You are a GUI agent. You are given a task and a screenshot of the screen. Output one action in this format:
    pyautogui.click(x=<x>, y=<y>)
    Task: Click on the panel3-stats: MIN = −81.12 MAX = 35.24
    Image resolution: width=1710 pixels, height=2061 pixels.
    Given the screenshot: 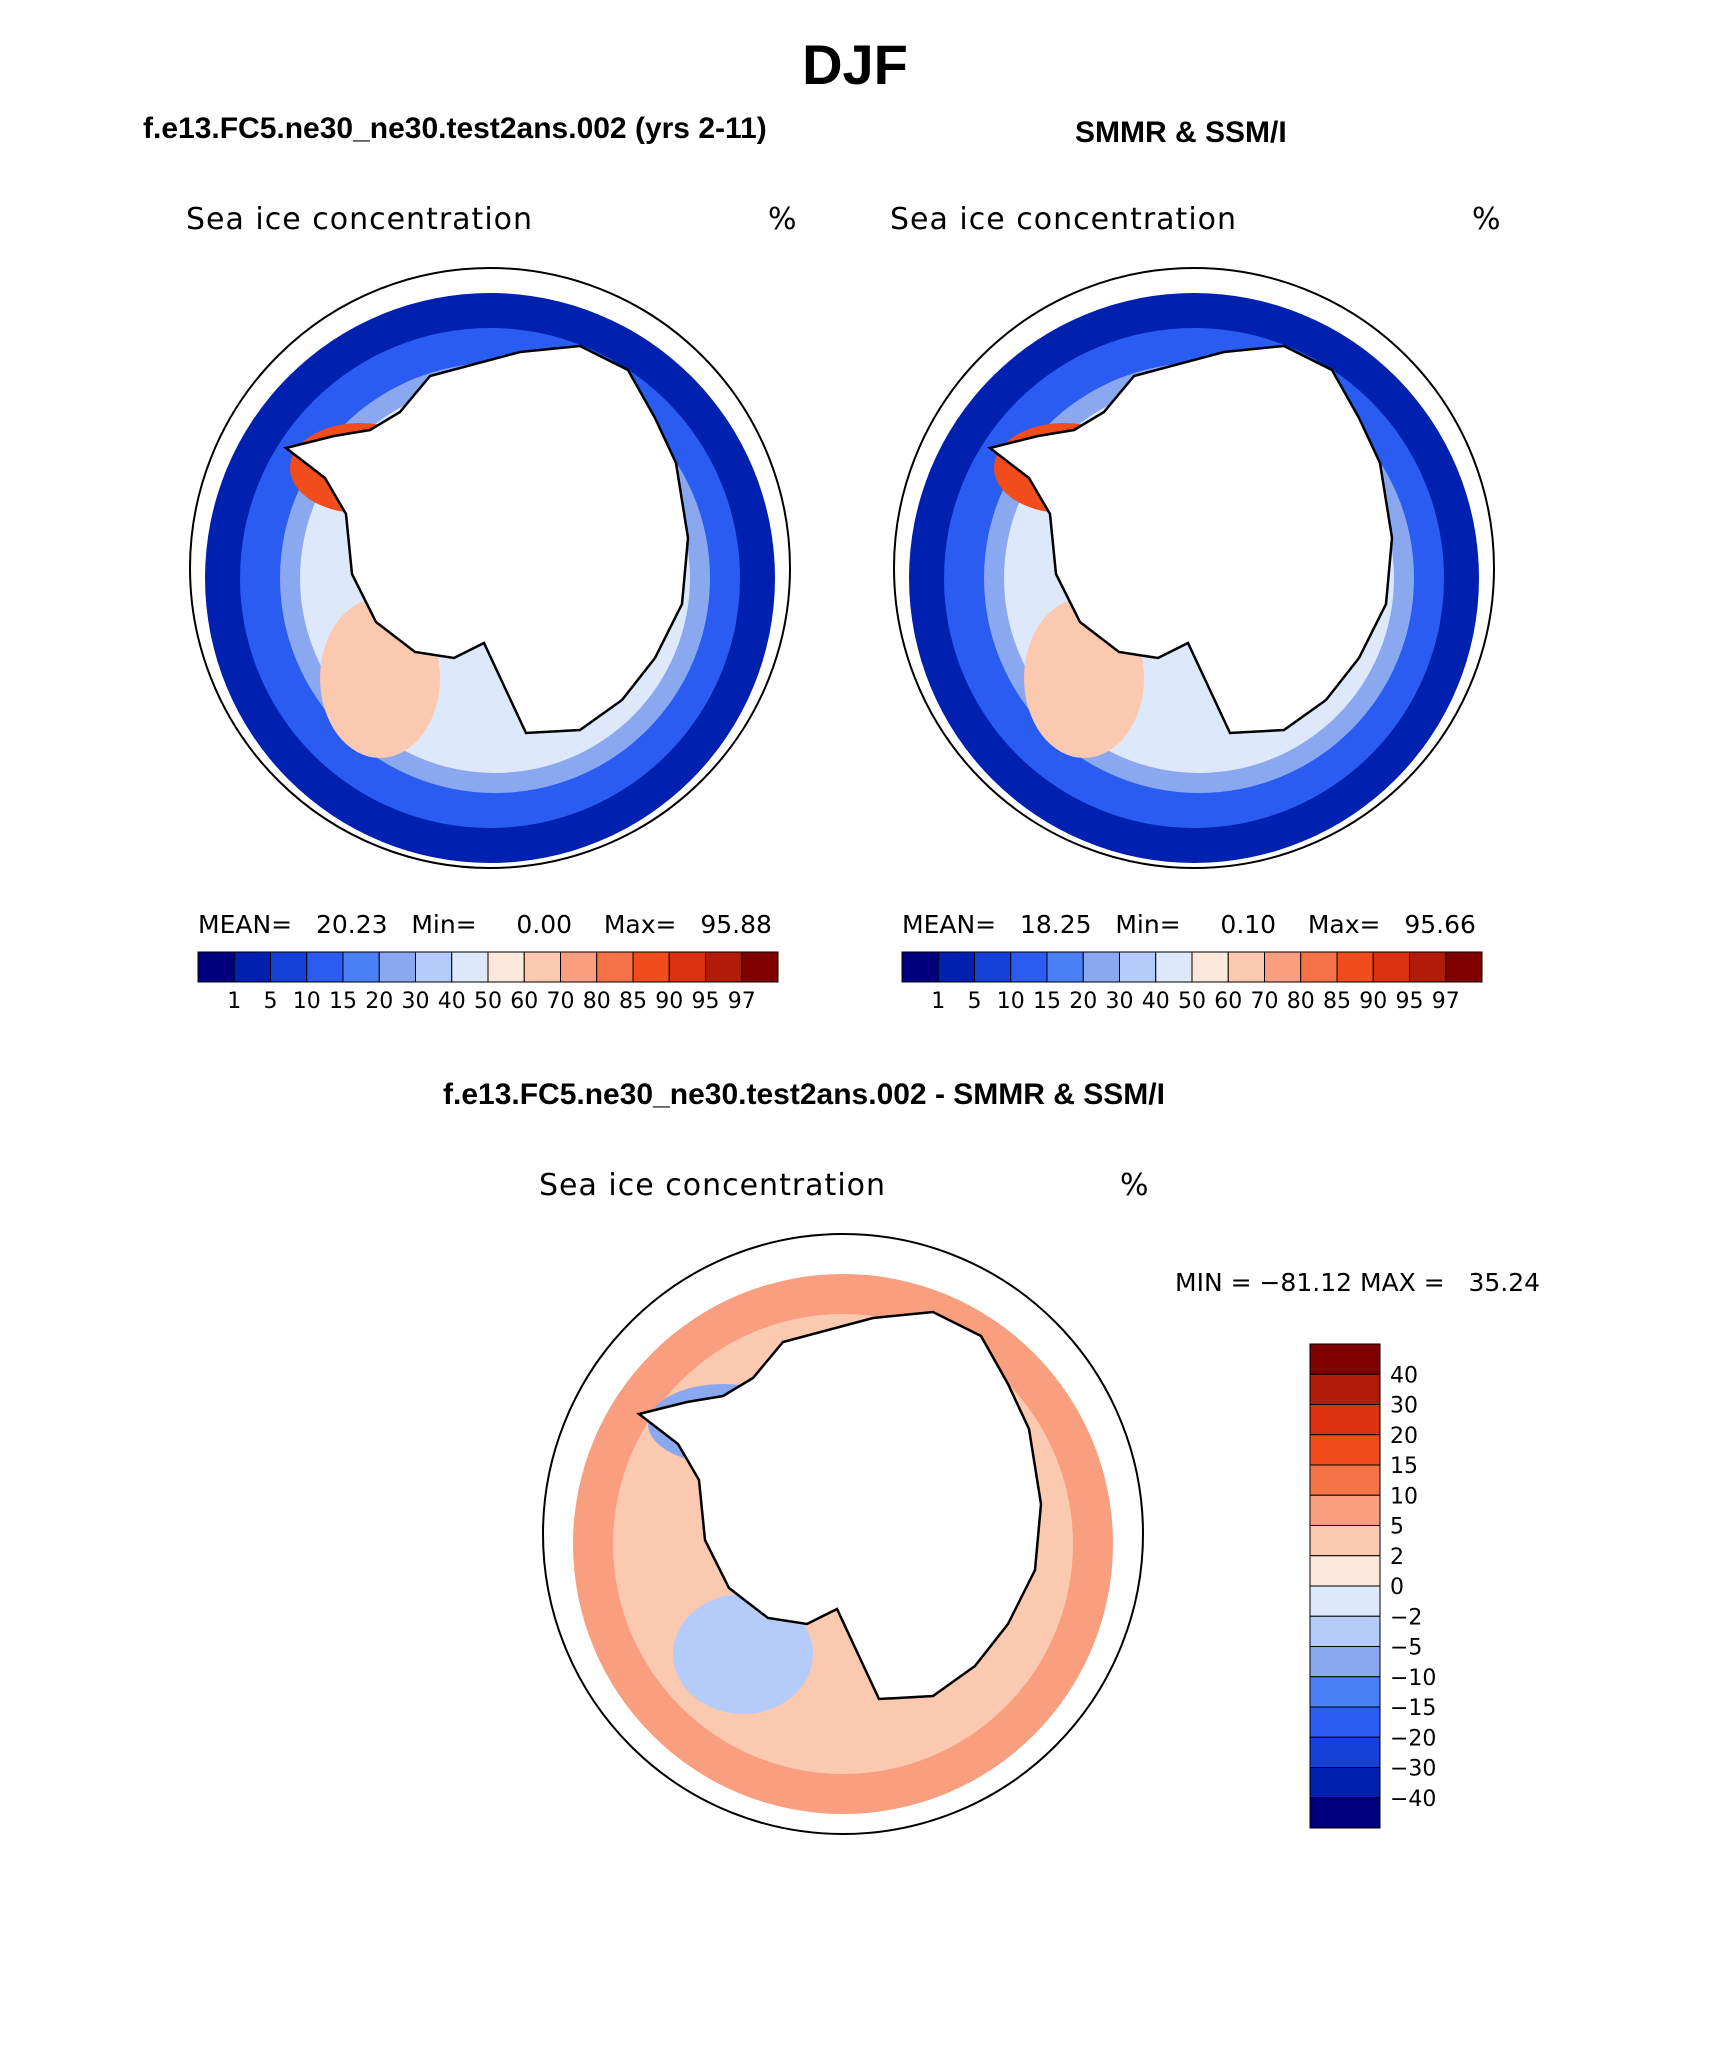 What is the action you would take?
    pyautogui.click(x=1357, y=1282)
    